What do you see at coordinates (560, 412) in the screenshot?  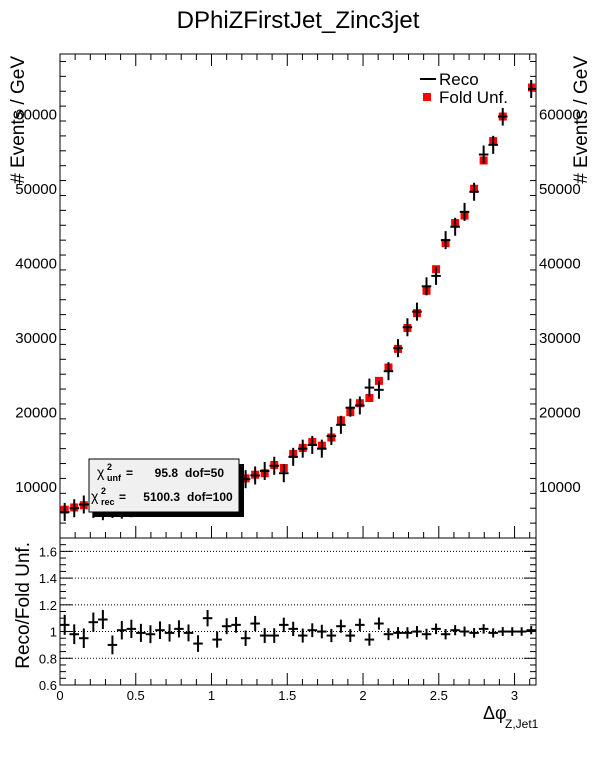 I see `main-y-tick-label-right: 20000` at bounding box center [560, 412].